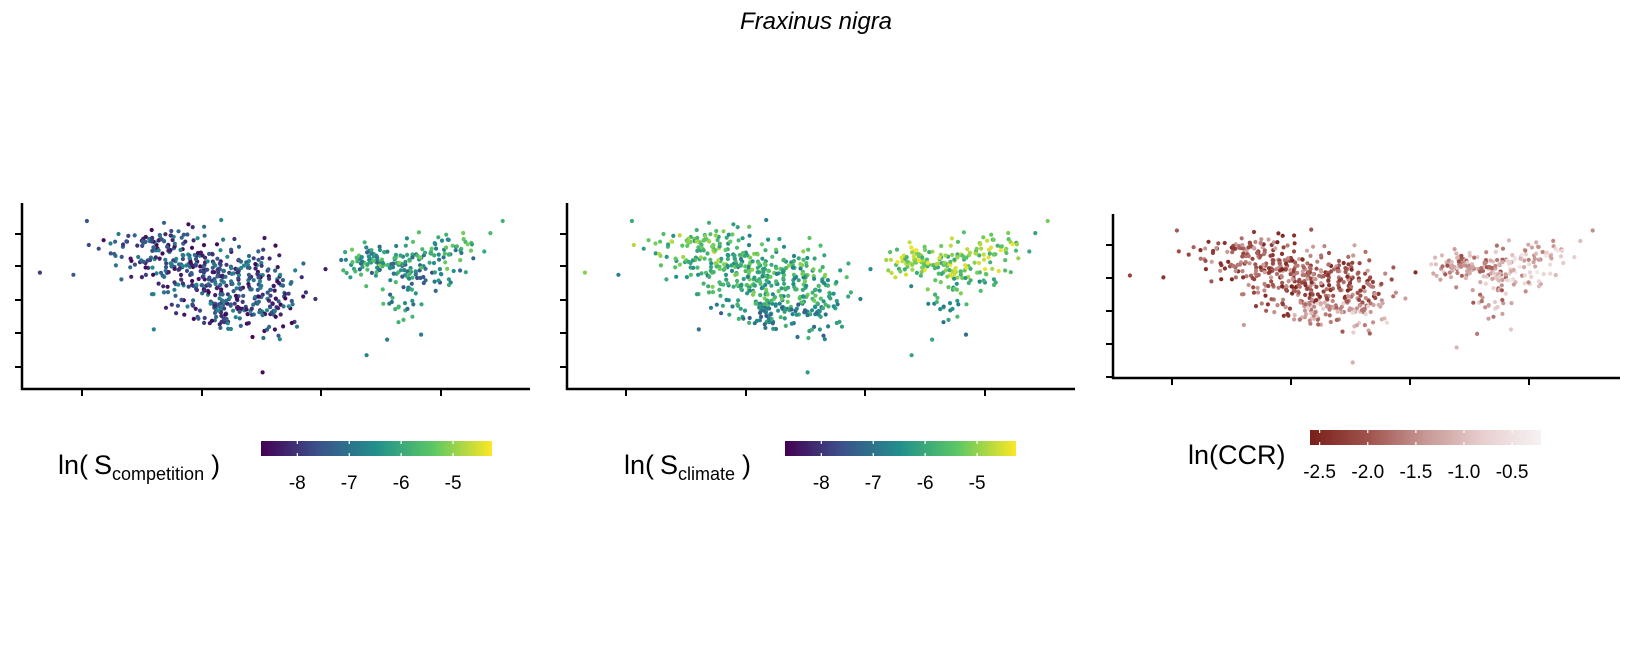 The height and width of the screenshot is (672, 1632). What do you see at coordinates (103, 465) in the screenshot?
I see `legend-title-main: S` at bounding box center [103, 465].